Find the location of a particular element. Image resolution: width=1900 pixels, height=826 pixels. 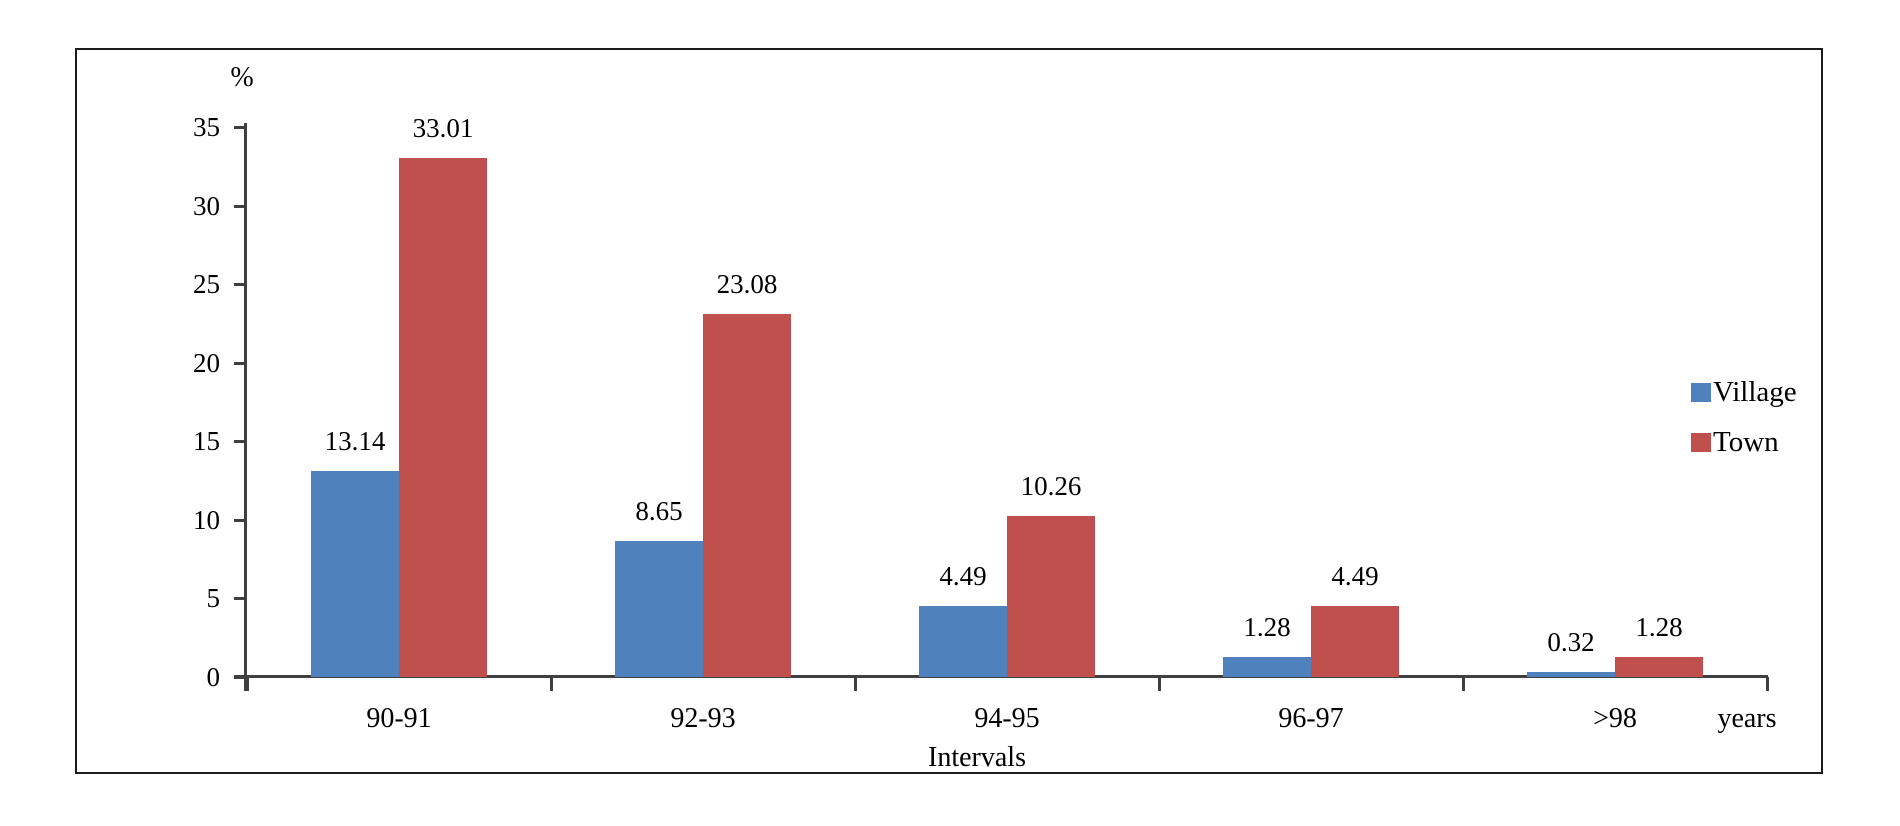

y-axis-tick-label: 25 is located at coordinates (206, 284).